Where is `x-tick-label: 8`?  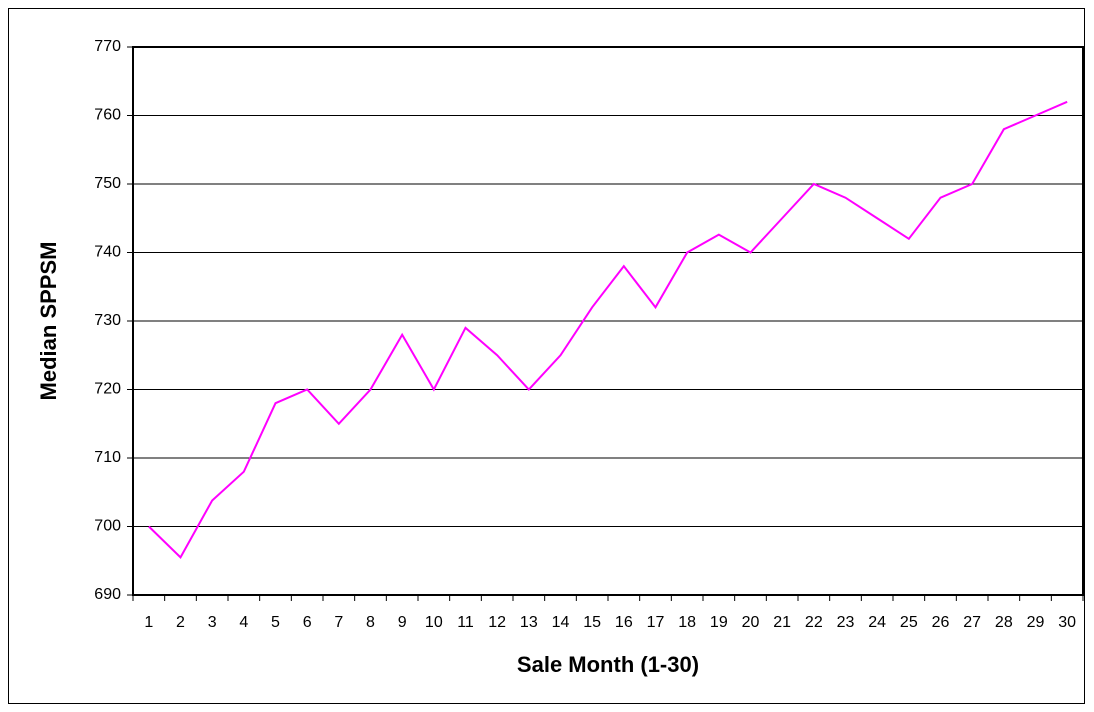 x-tick-label: 8 is located at coordinates (370, 622).